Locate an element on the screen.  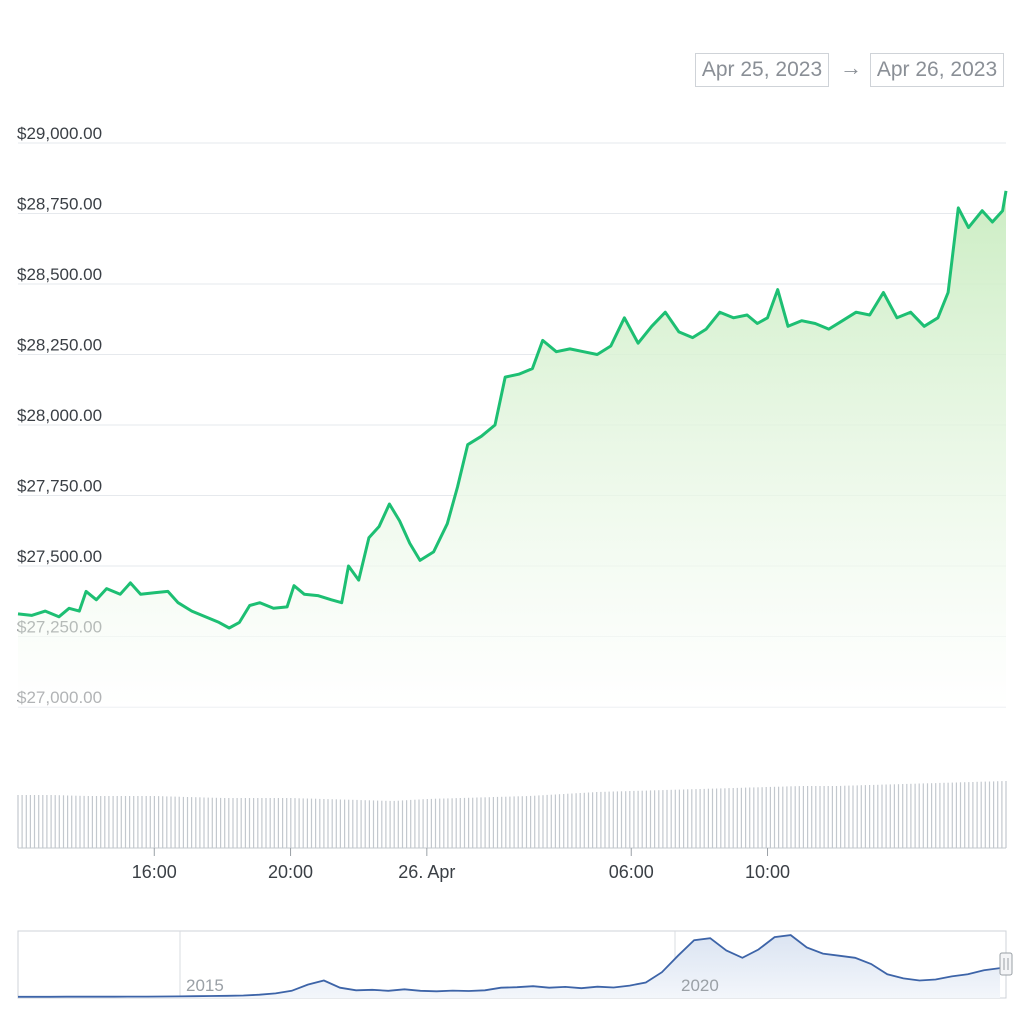
date-from-input: Apr 25, 2023 is located at coordinates (762, 70).